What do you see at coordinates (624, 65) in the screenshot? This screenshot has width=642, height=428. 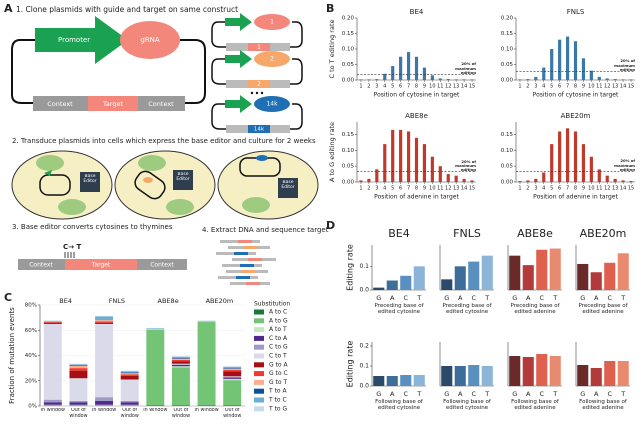 I see `threshold-annotation: 20% of maximum editing` at bounding box center [624, 65].